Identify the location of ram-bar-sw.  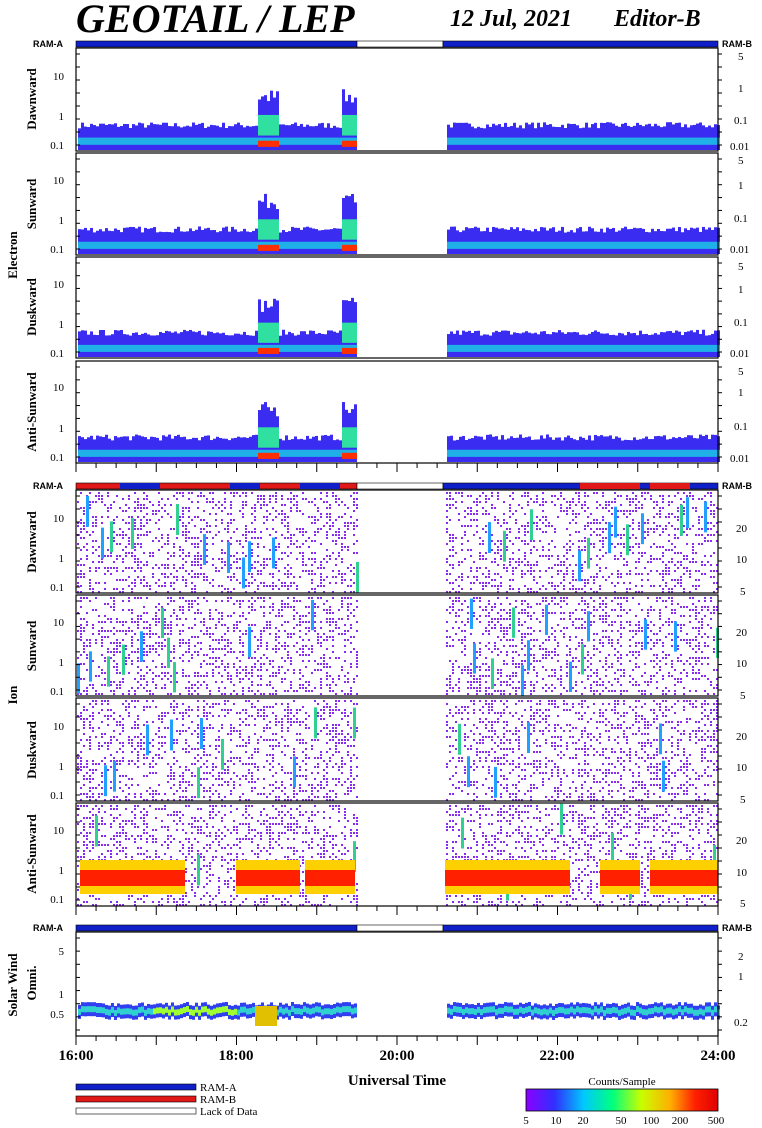
(397, 928).